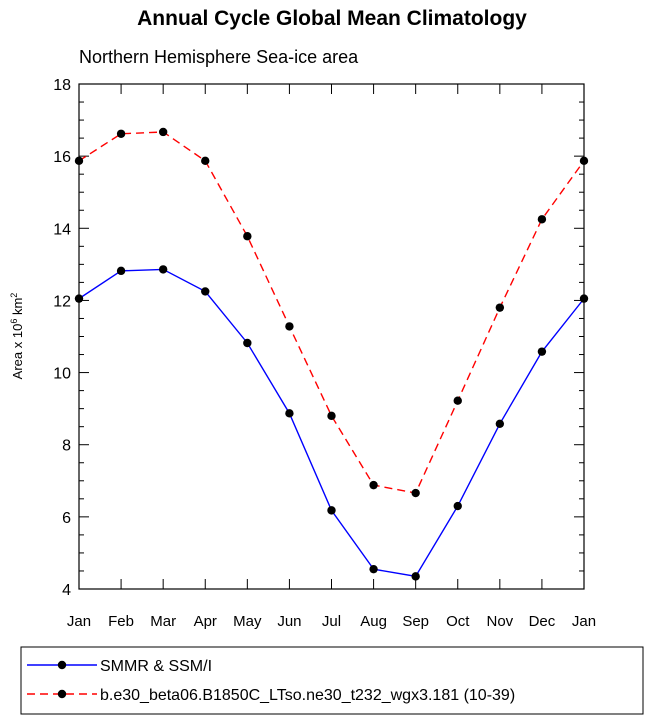 This screenshot has width=648, height=720. Describe the element at coordinates (163, 621) in the screenshot. I see `x-tick-label: Mar` at that location.